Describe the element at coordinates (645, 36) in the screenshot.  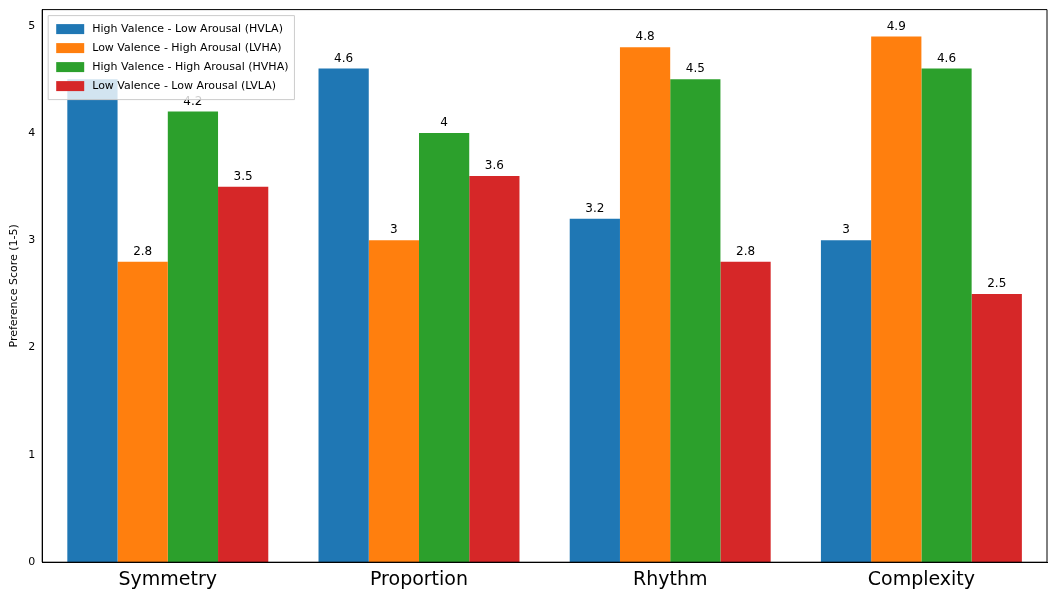
I see `data-label: 4.8` at that location.